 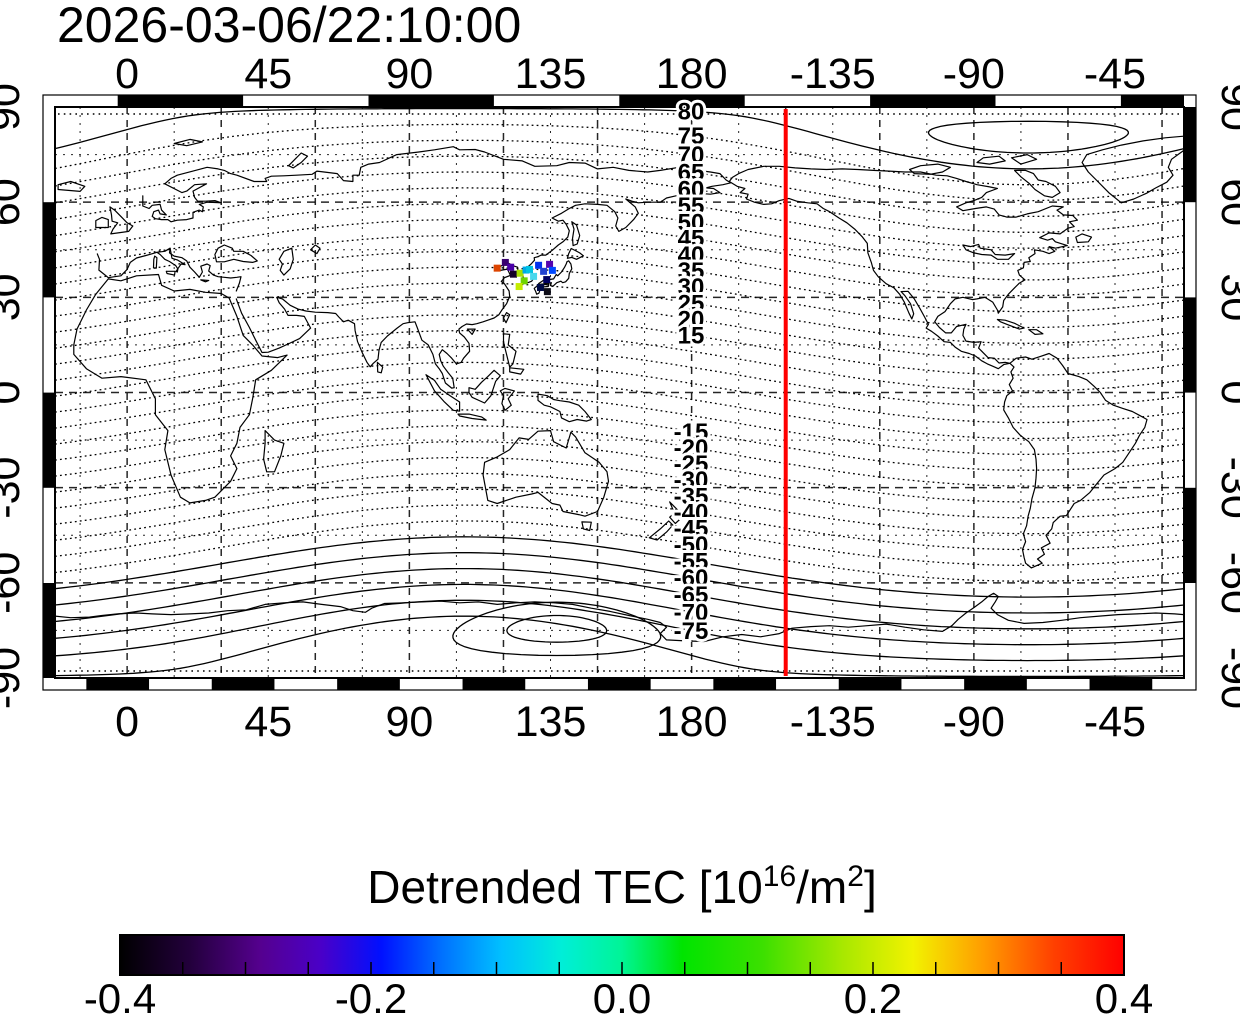 I want to click on top-axis-tick-label: -135, so click(x=833, y=74).